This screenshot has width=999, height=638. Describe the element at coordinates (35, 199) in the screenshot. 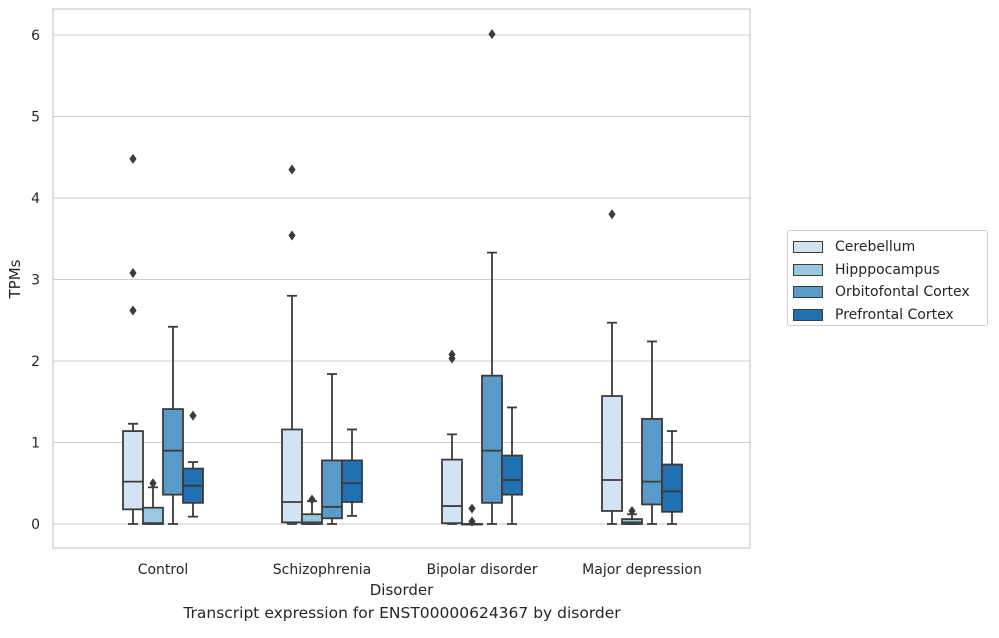

I see `y-tick-label: 4` at that location.